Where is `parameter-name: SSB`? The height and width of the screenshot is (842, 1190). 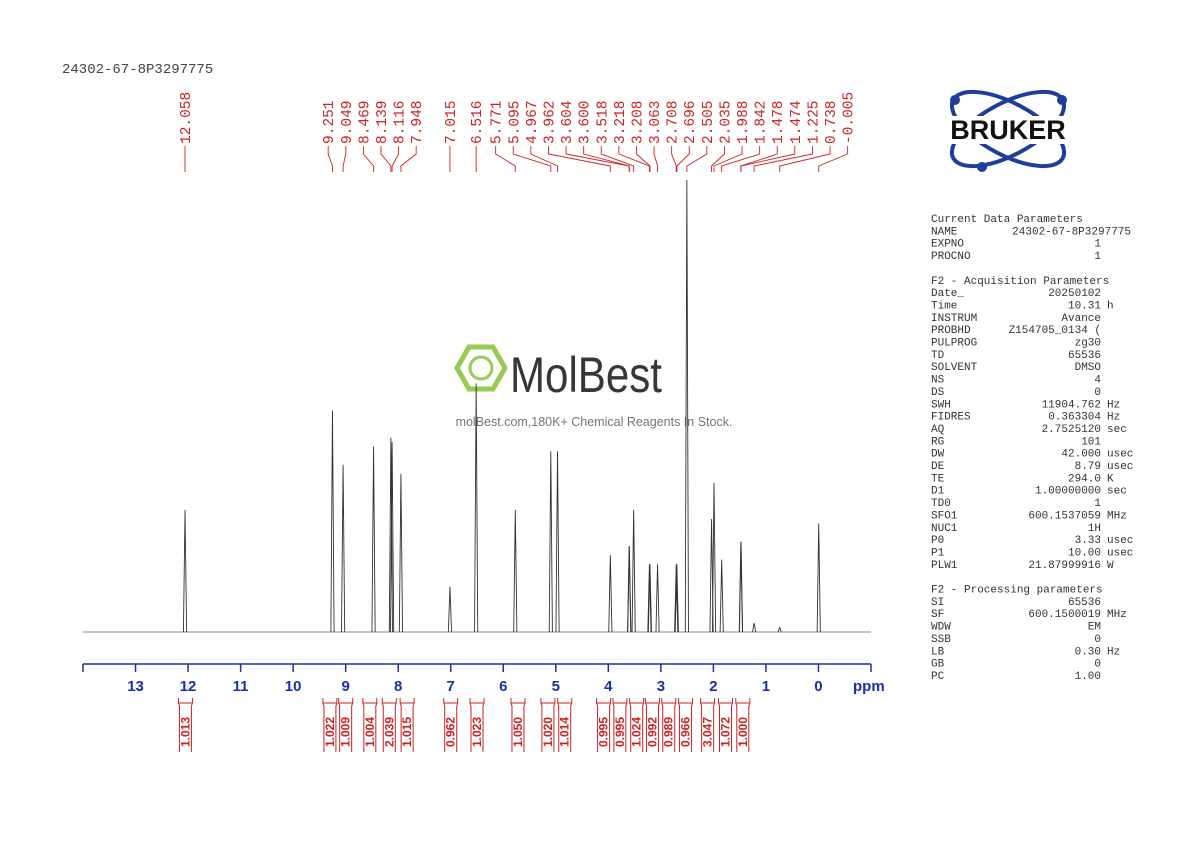
parameter-name: SSB is located at coordinates (941, 640).